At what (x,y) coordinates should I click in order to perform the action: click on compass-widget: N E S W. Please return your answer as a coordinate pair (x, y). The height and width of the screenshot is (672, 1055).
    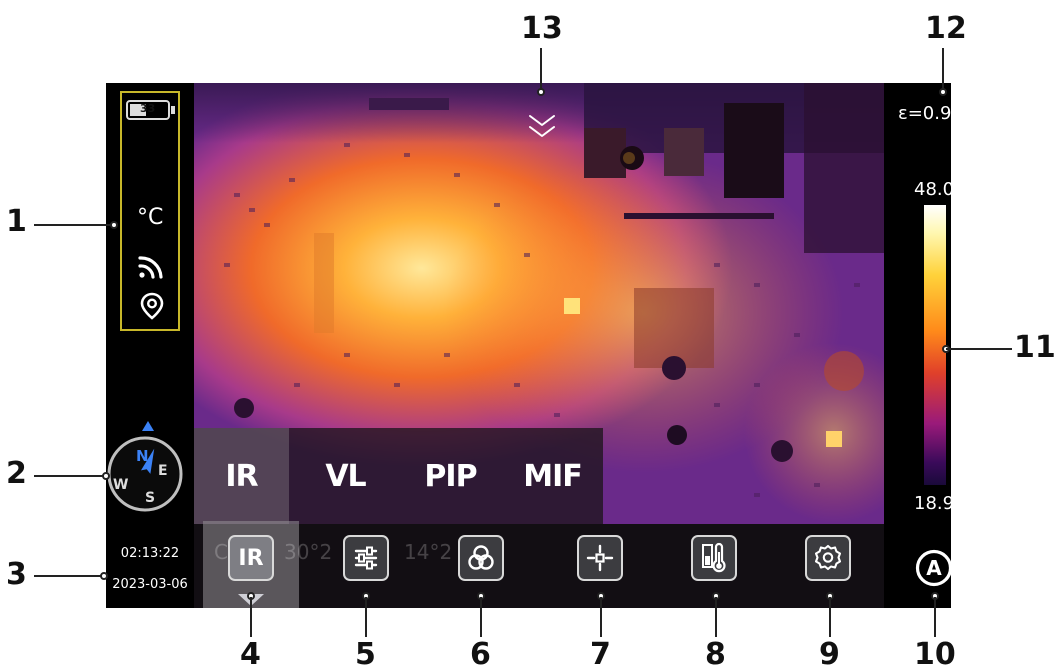
    Looking at the image, I should click on (148, 465).